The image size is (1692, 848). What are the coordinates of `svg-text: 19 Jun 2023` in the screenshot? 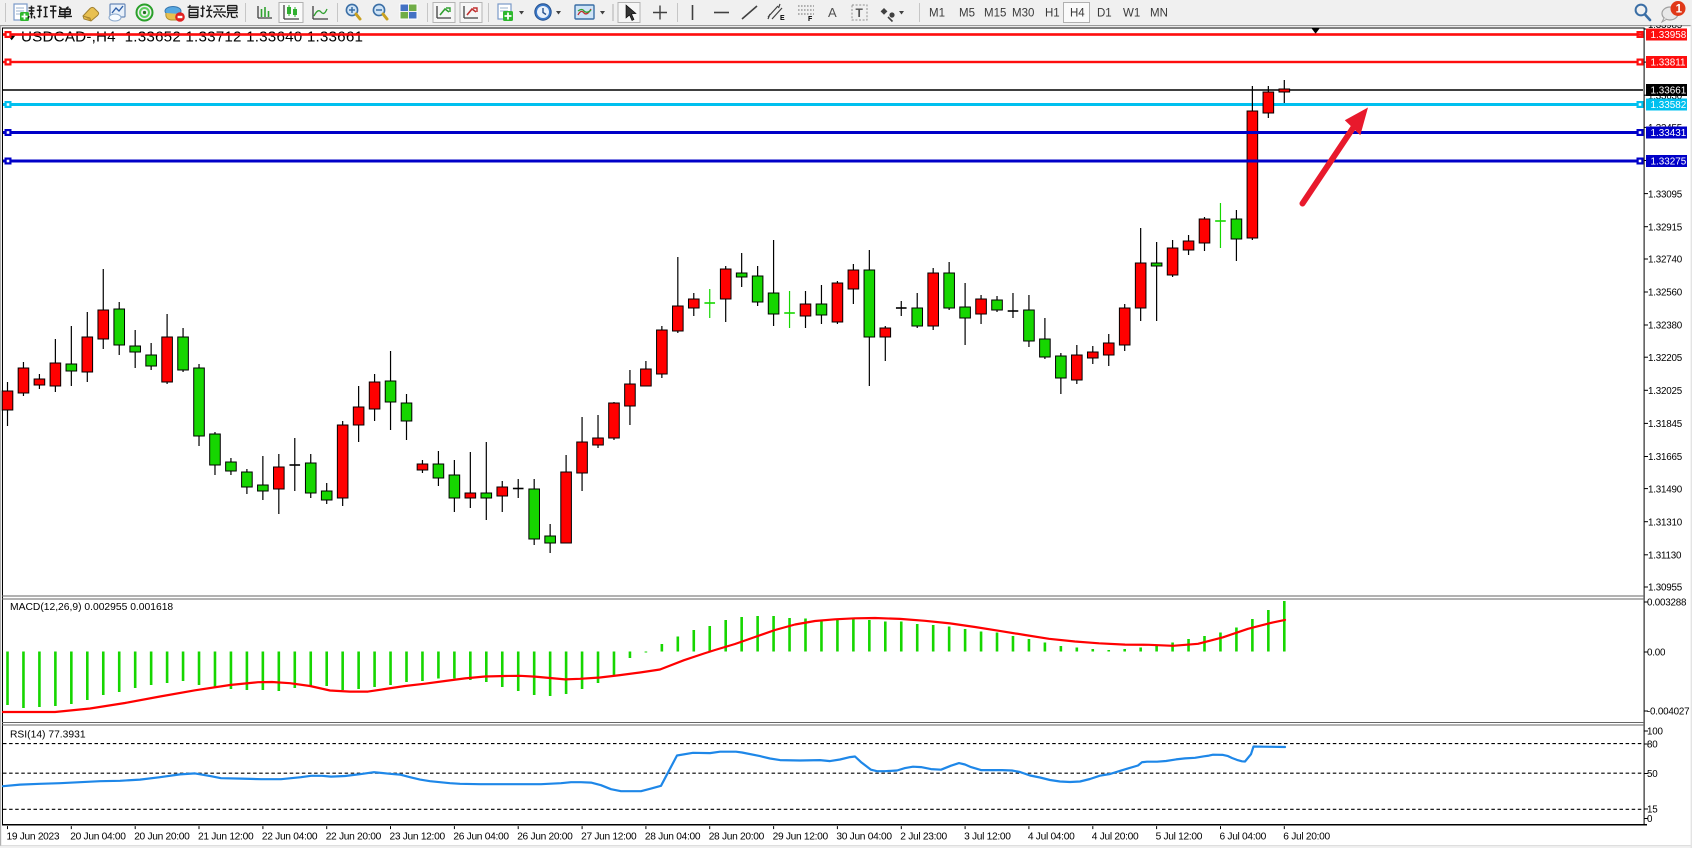 It's located at (33, 837).